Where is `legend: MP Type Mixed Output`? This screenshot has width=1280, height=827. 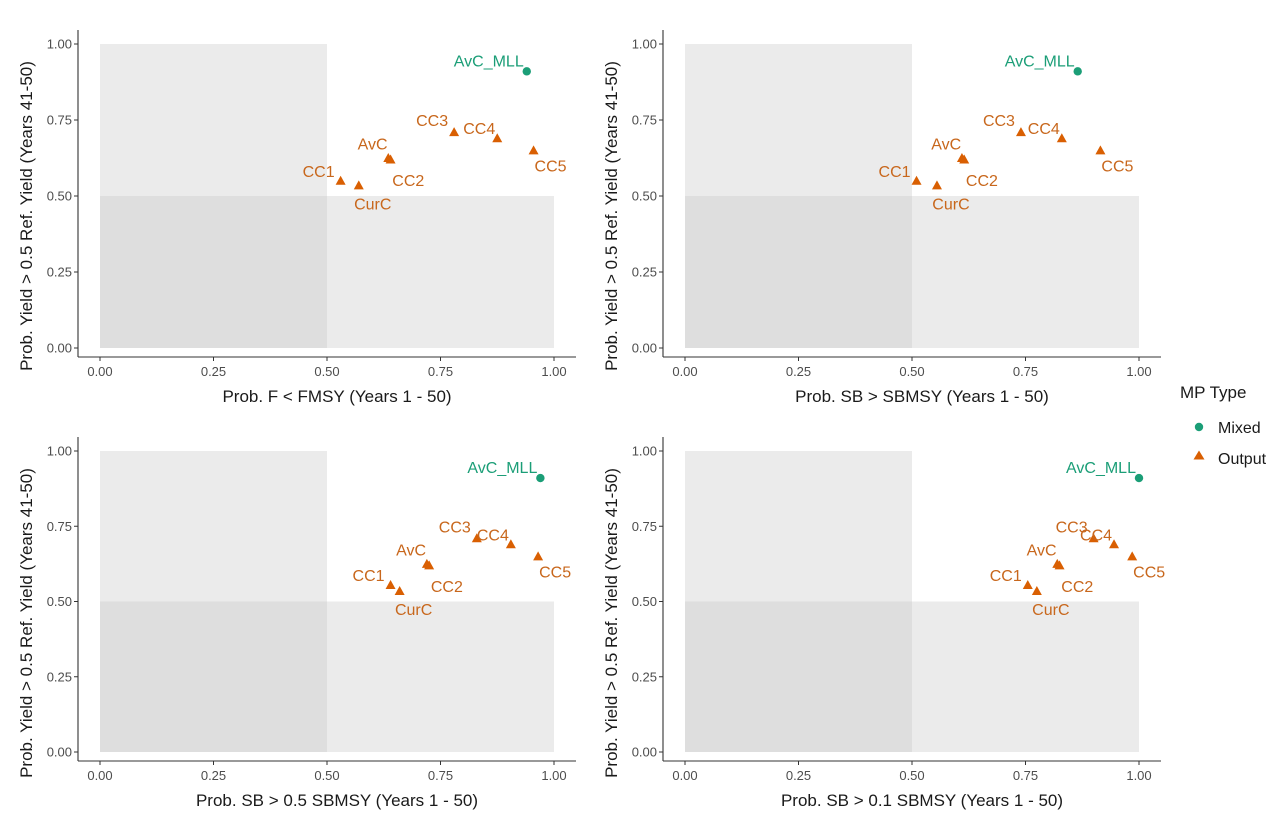 legend: MP Type Mixed Output is located at coordinates (1223, 425).